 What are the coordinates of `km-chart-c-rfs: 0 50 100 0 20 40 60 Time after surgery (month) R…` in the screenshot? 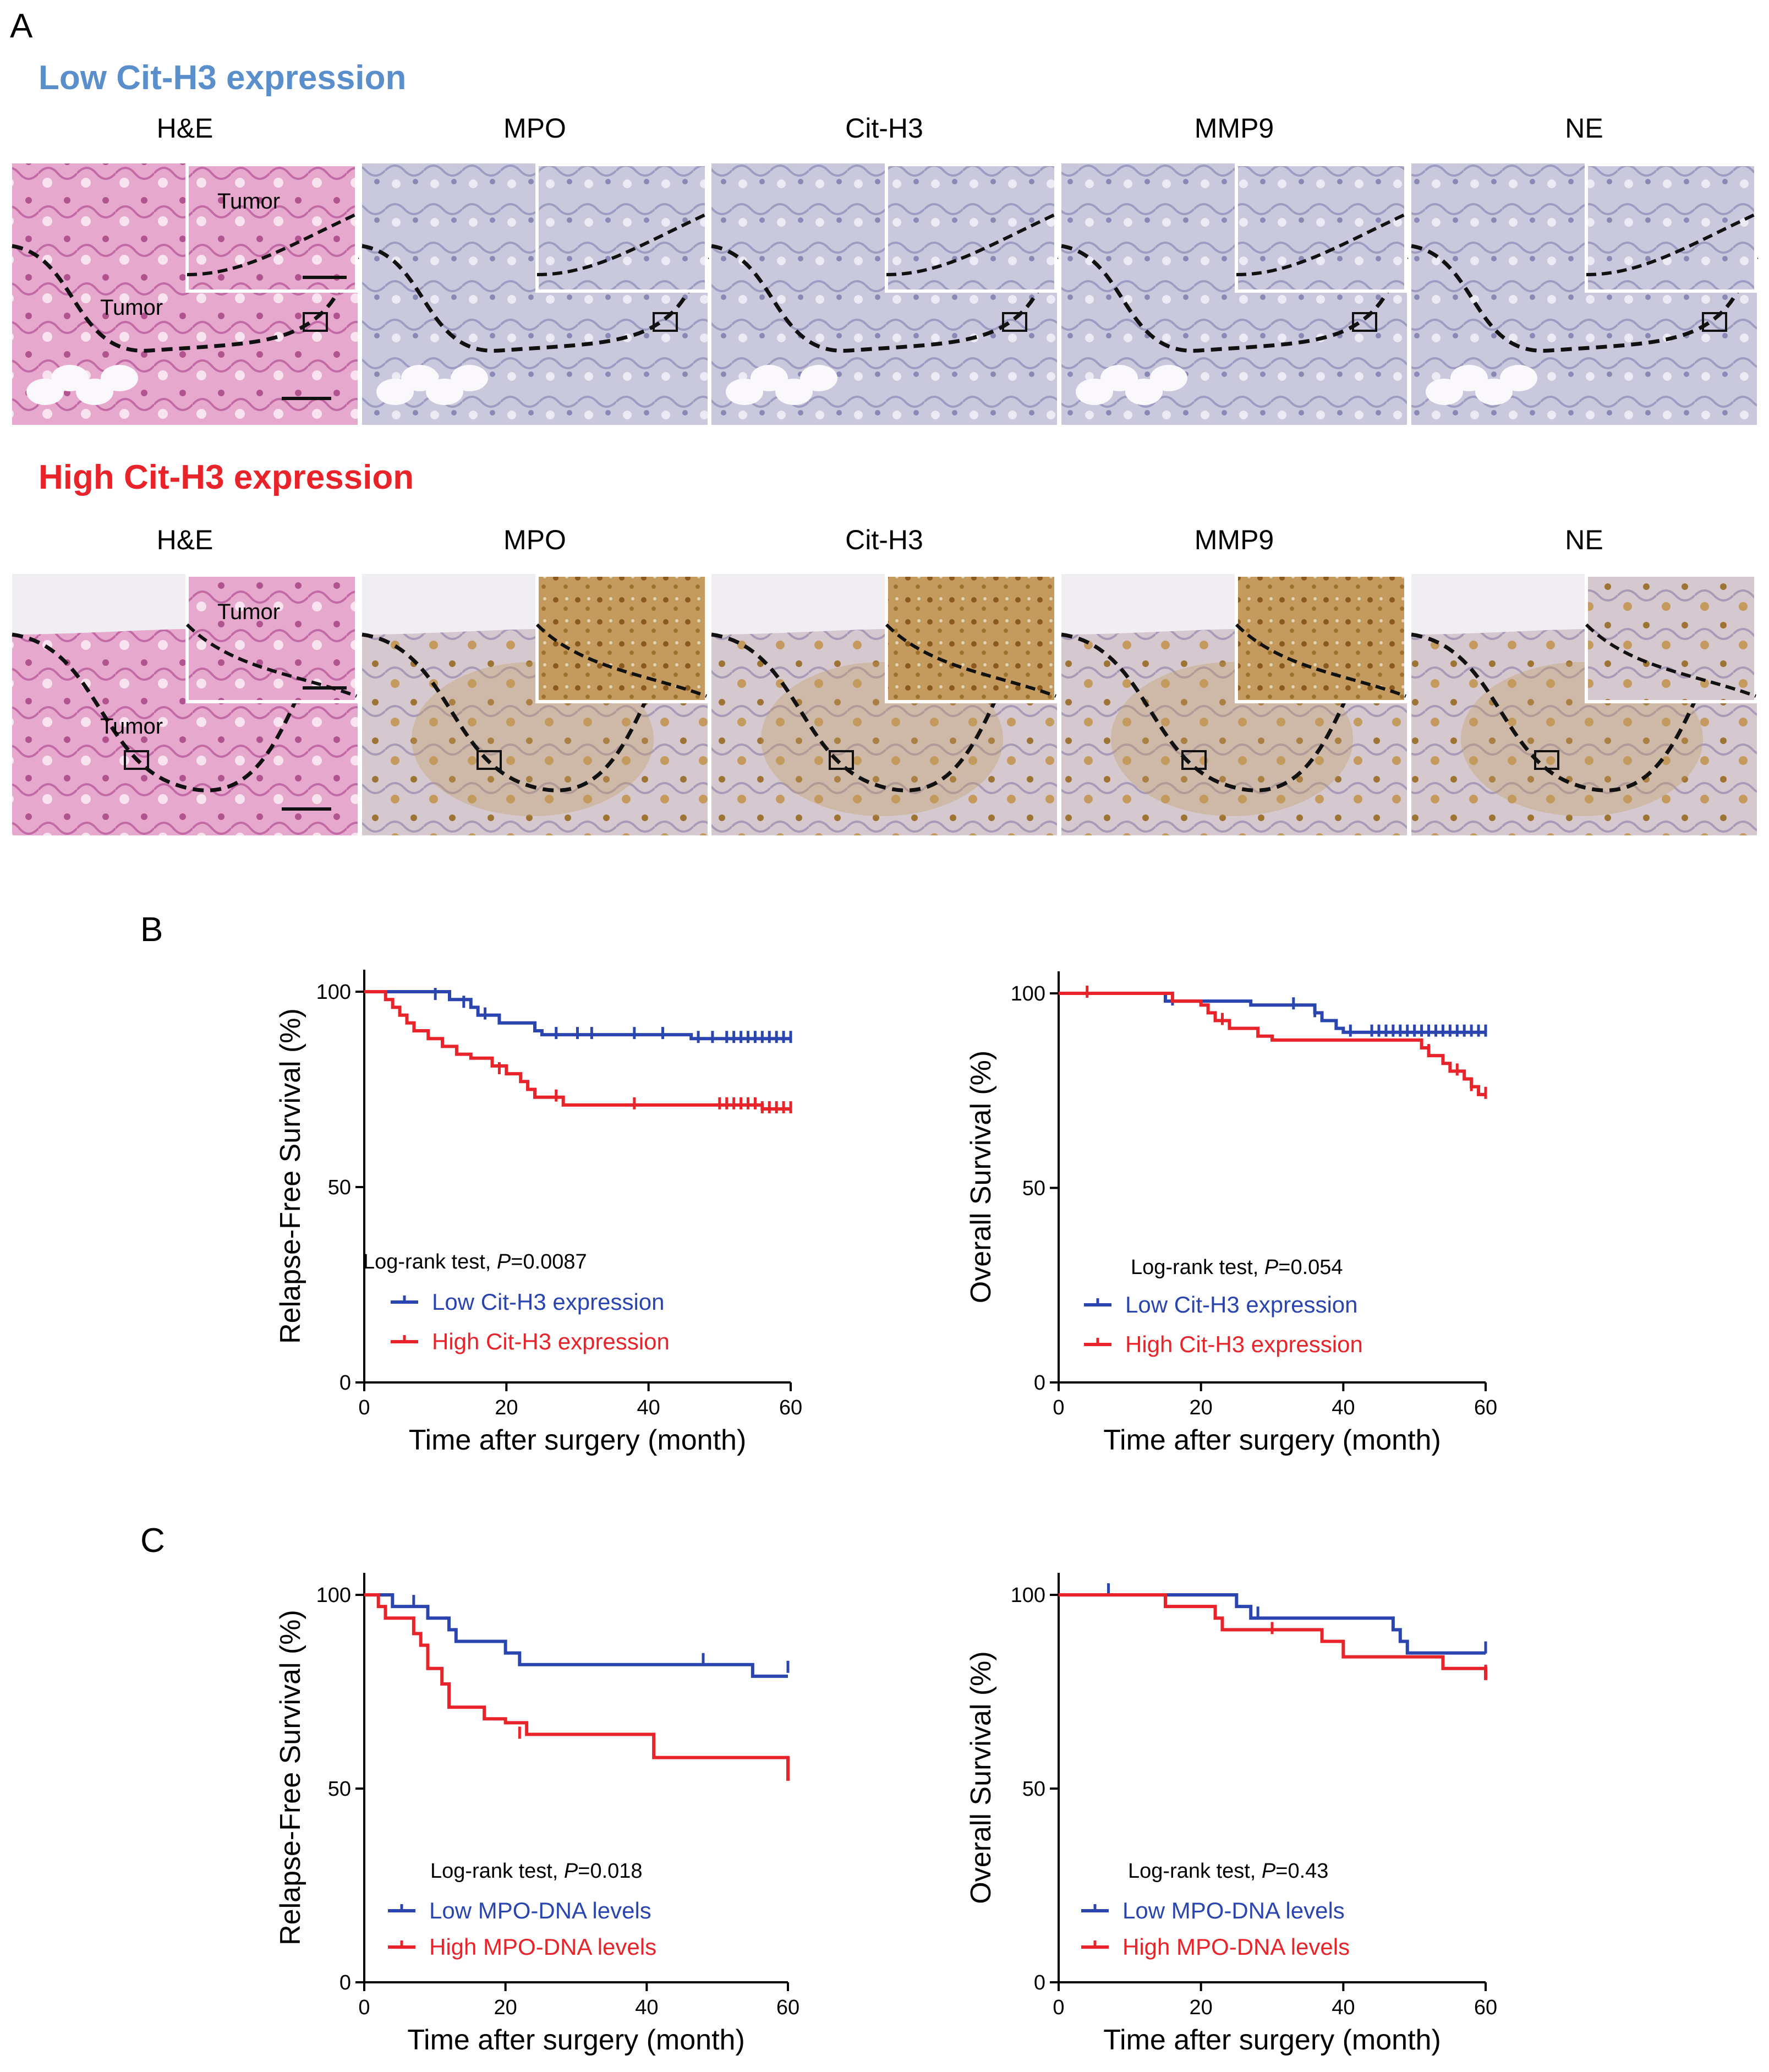 It's located at (537, 1814).